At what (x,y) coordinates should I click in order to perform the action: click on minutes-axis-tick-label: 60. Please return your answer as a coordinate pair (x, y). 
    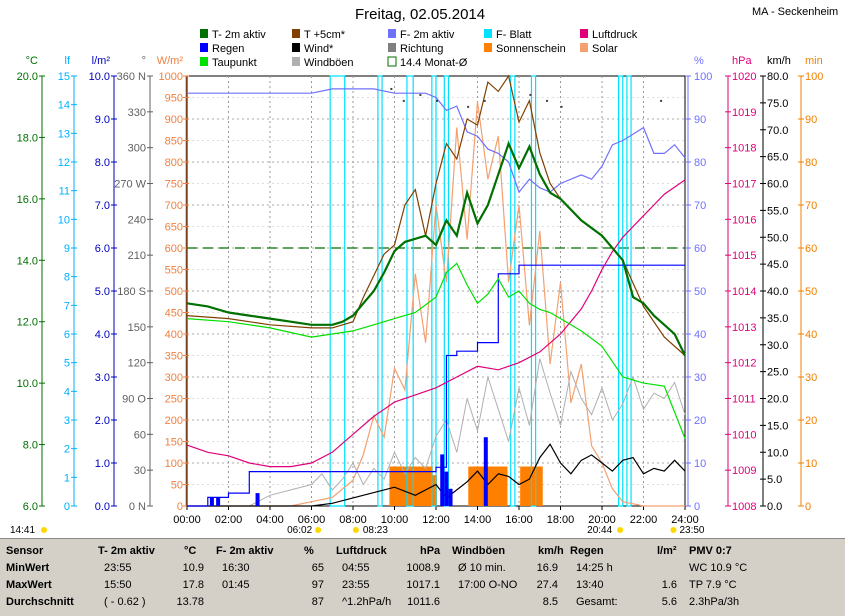
    Looking at the image, I should click on (811, 249).